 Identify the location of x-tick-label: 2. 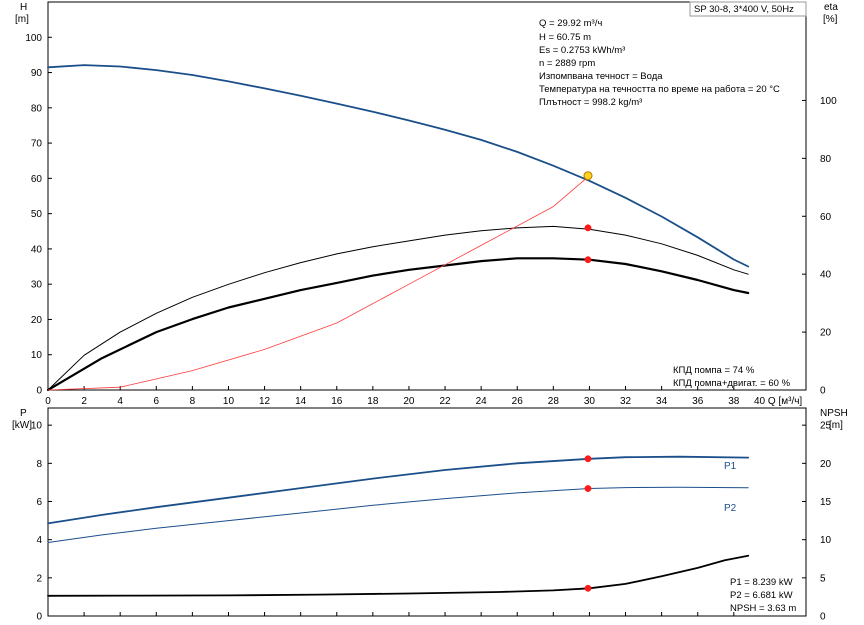
(84, 401).